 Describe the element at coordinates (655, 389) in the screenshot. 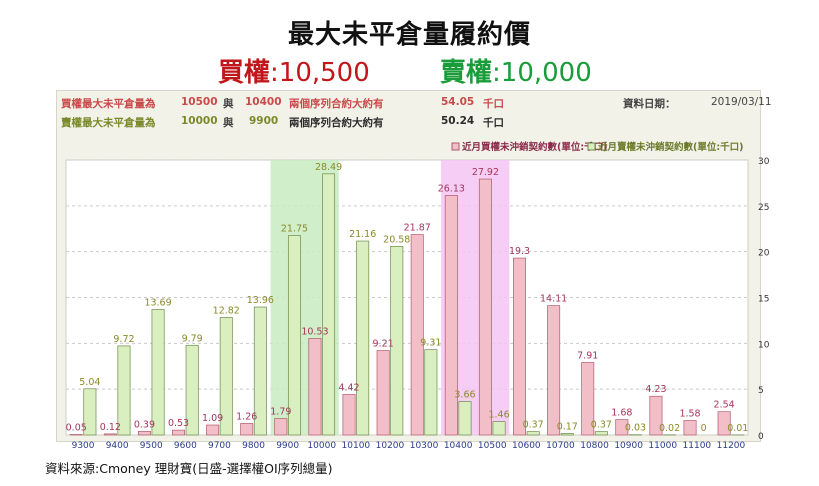

I see `call-value-label: 4.23` at that location.